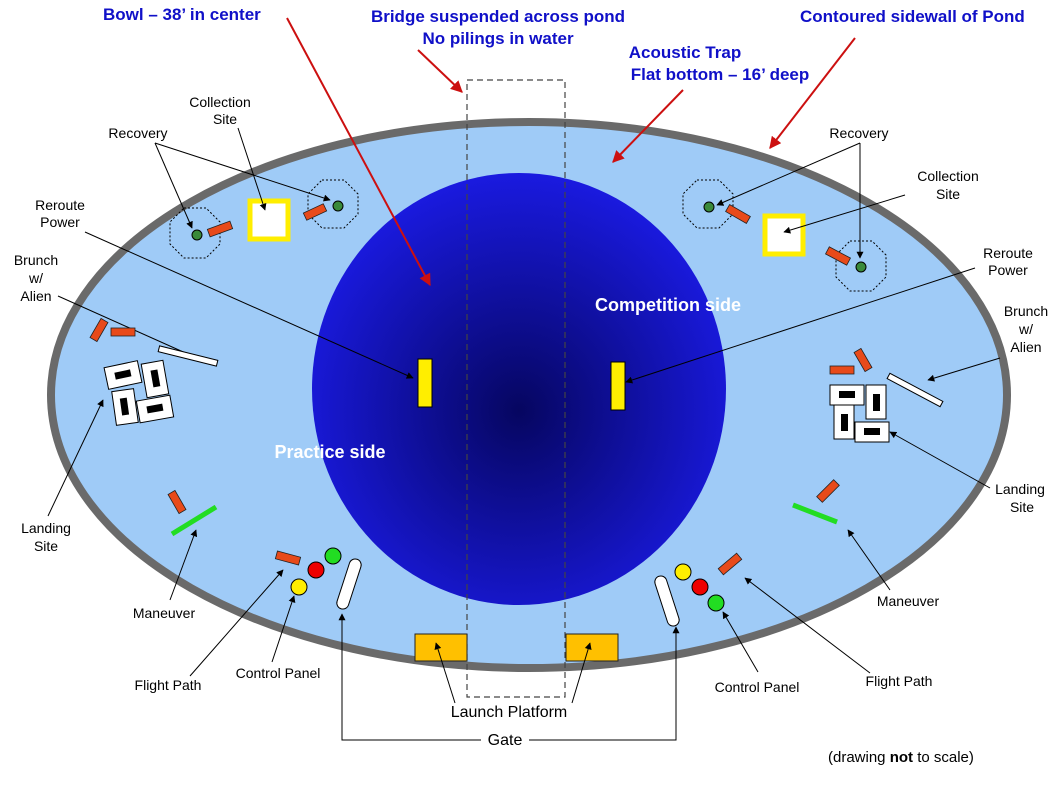  What do you see at coordinates (604, 683) in the screenshot?
I see `gate-line-right` at bounding box center [604, 683].